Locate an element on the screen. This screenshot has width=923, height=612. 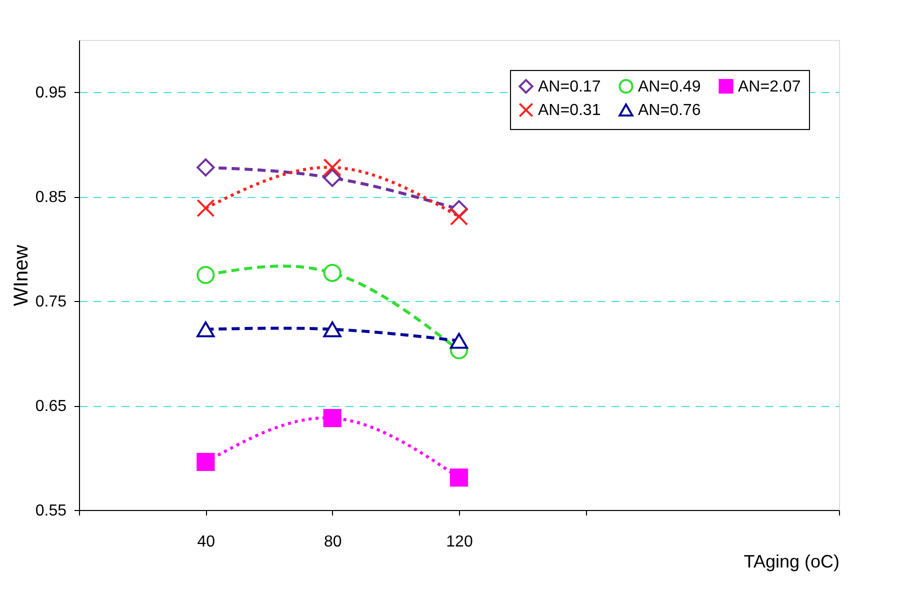
x-tick-label: 120 is located at coordinates (459, 542).